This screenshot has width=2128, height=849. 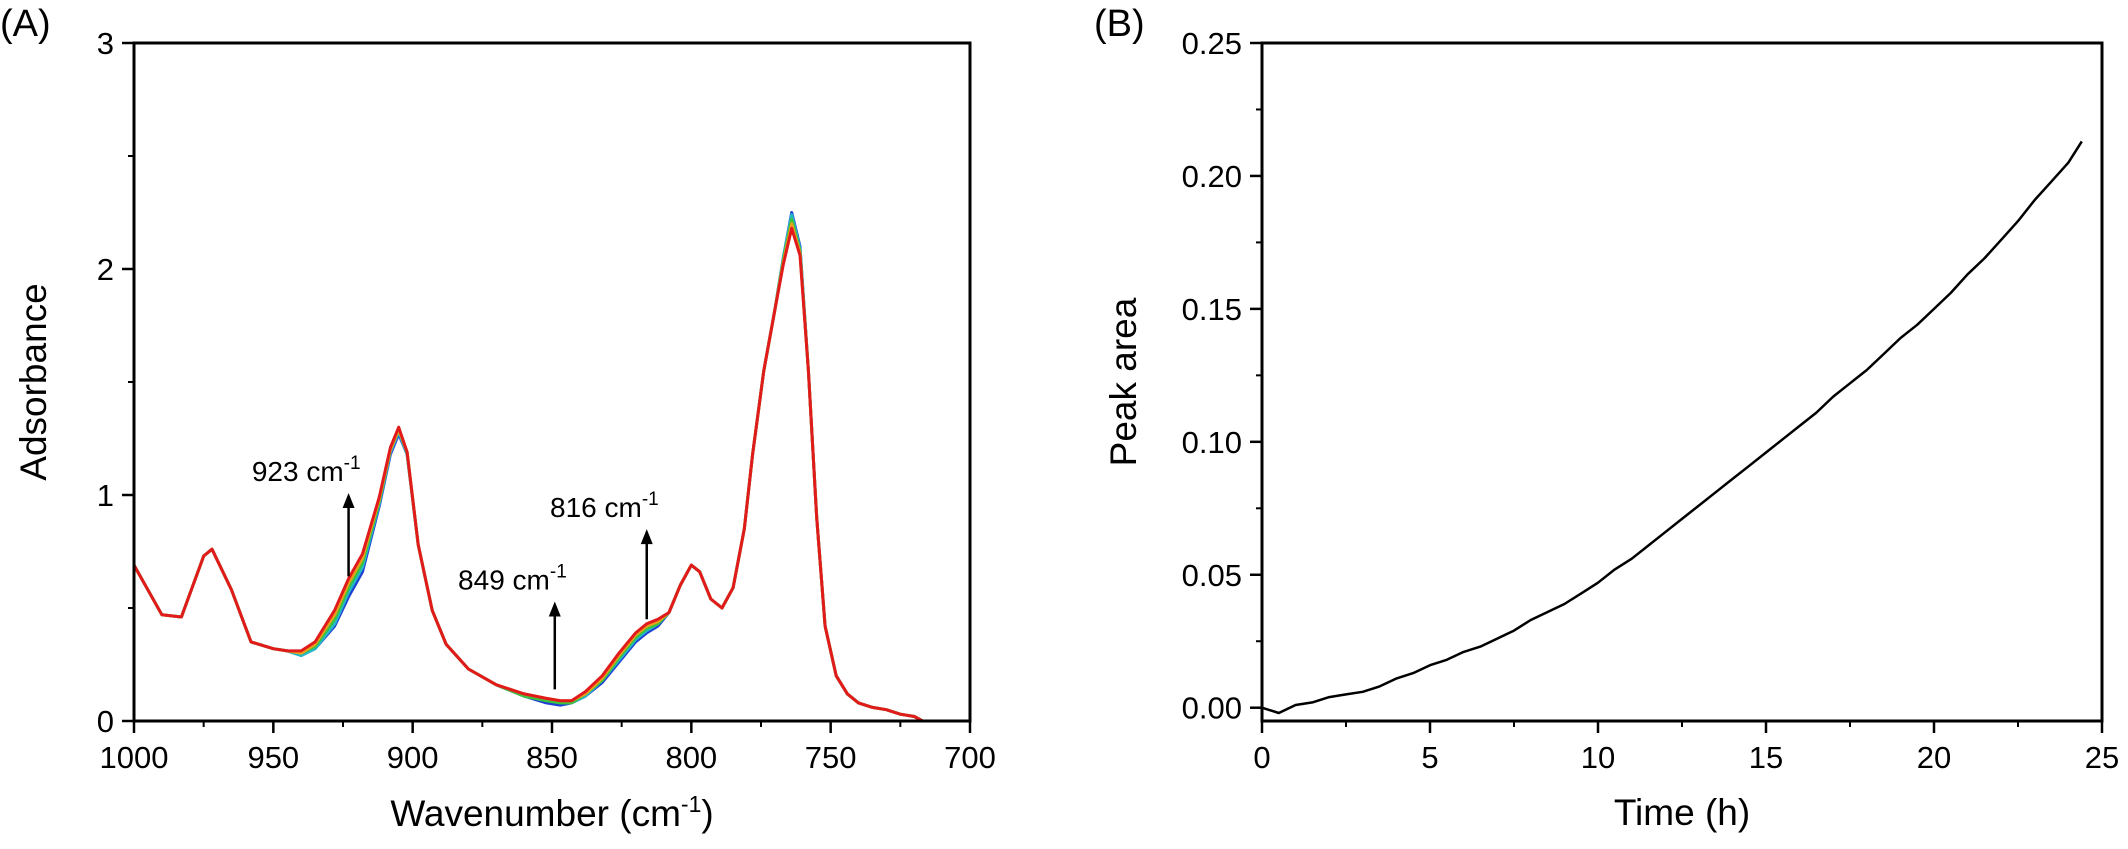 What do you see at coordinates (1123, 381) in the screenshot?
I see `panel-b-y-axis-title: Peak area` at bounding box center [1123, 381].